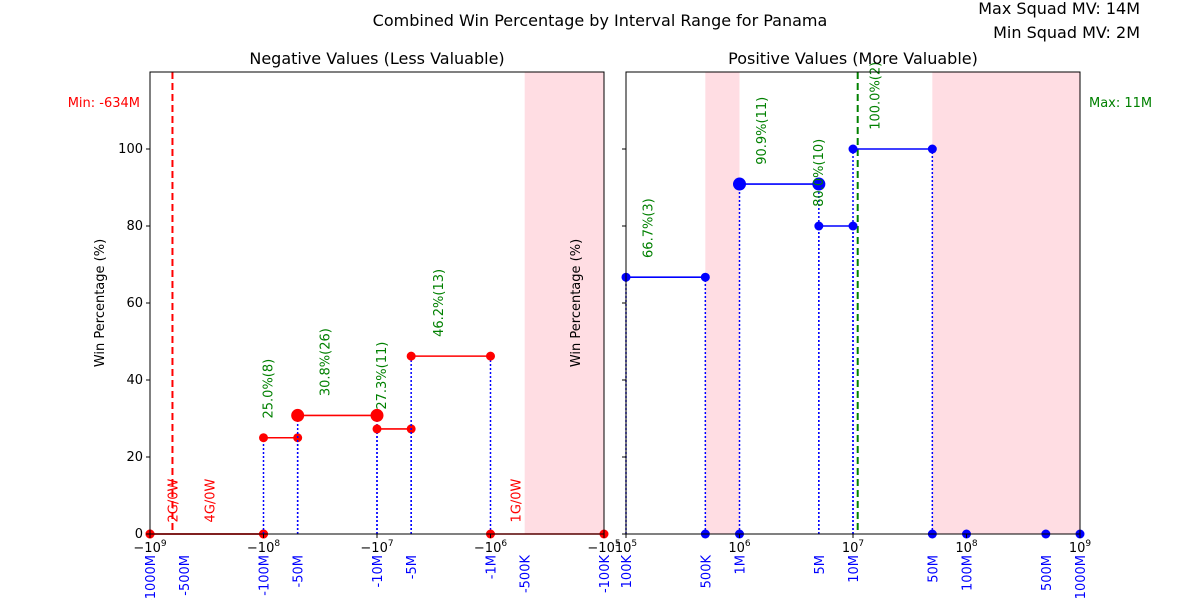  What do you see at coordinates (134, 457) in the screenshot?
I see `y-tick-label: 20` at bounding box center [134, 457].